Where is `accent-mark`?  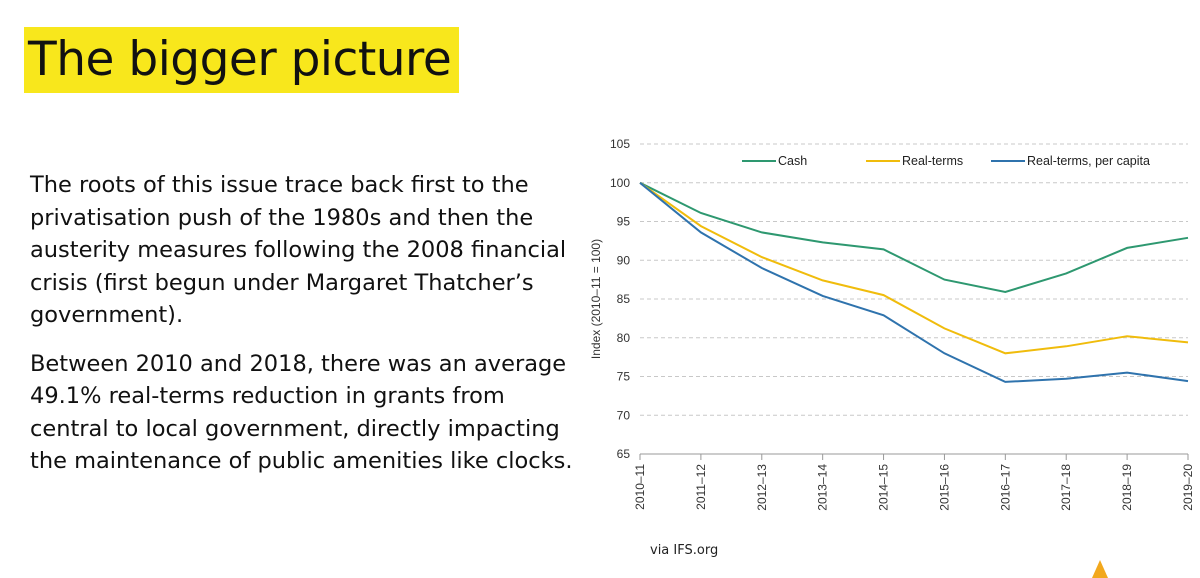 accent-mark is located at coordinates (1100, 569).